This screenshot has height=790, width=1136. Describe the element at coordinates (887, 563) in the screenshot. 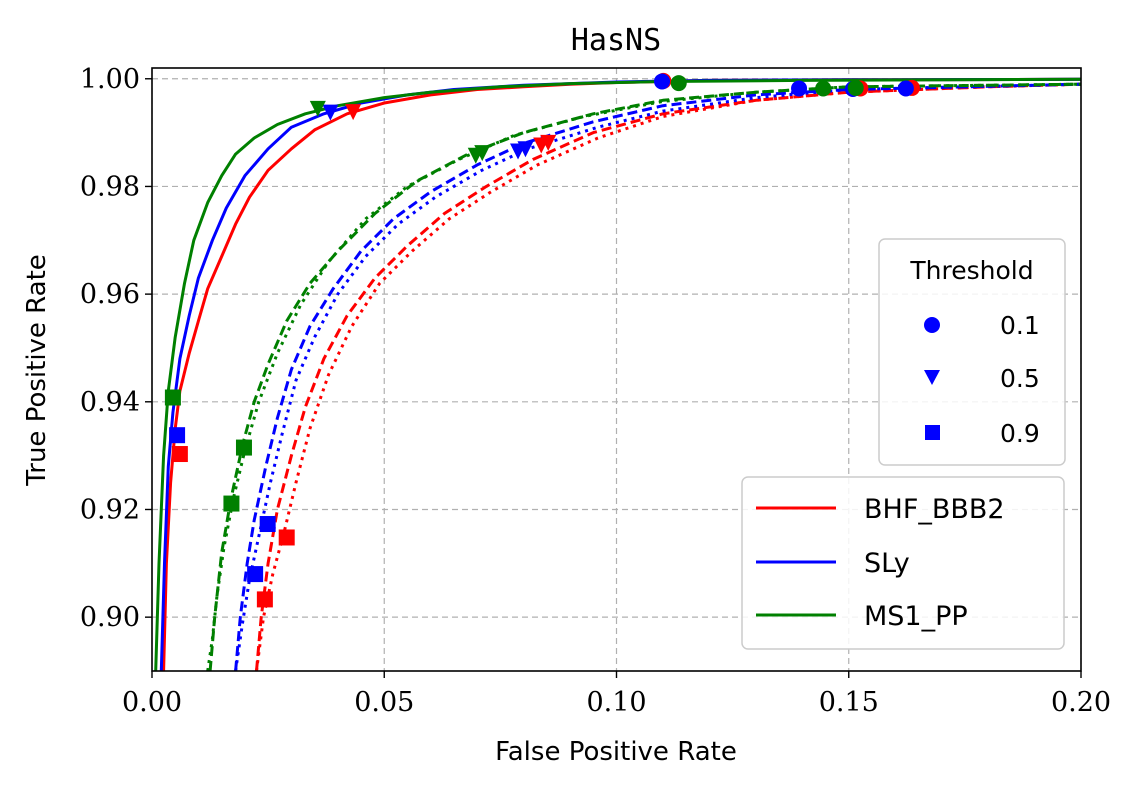

I see `series-legend-label-sly: SLy` at that location.